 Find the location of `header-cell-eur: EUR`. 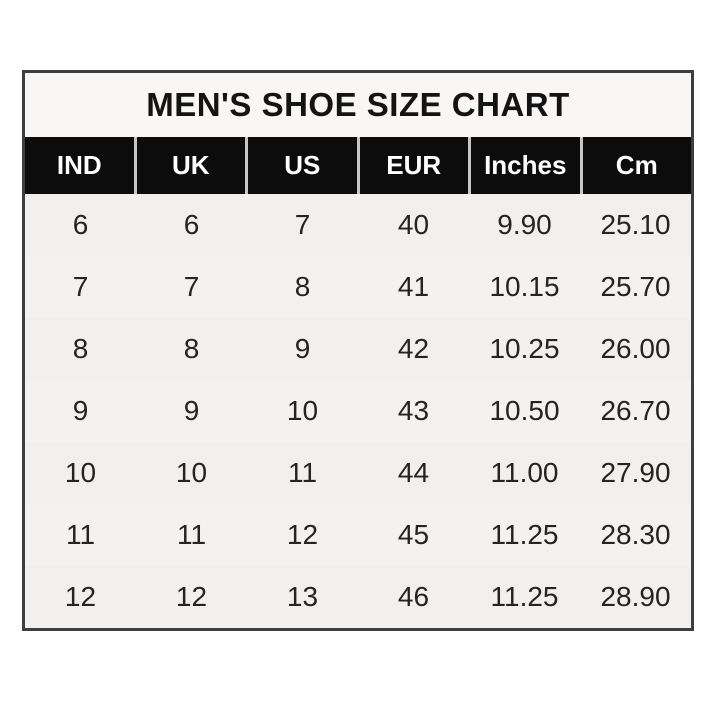

header-cell-eur: EUR is located at coordinates (413, 165).